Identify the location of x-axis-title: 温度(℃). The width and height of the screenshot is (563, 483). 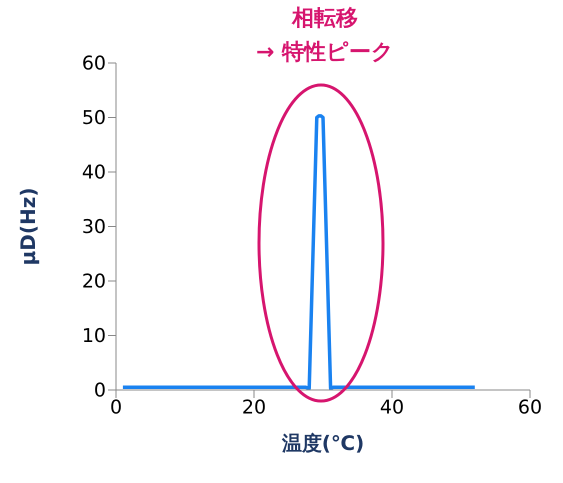
(322, 443).